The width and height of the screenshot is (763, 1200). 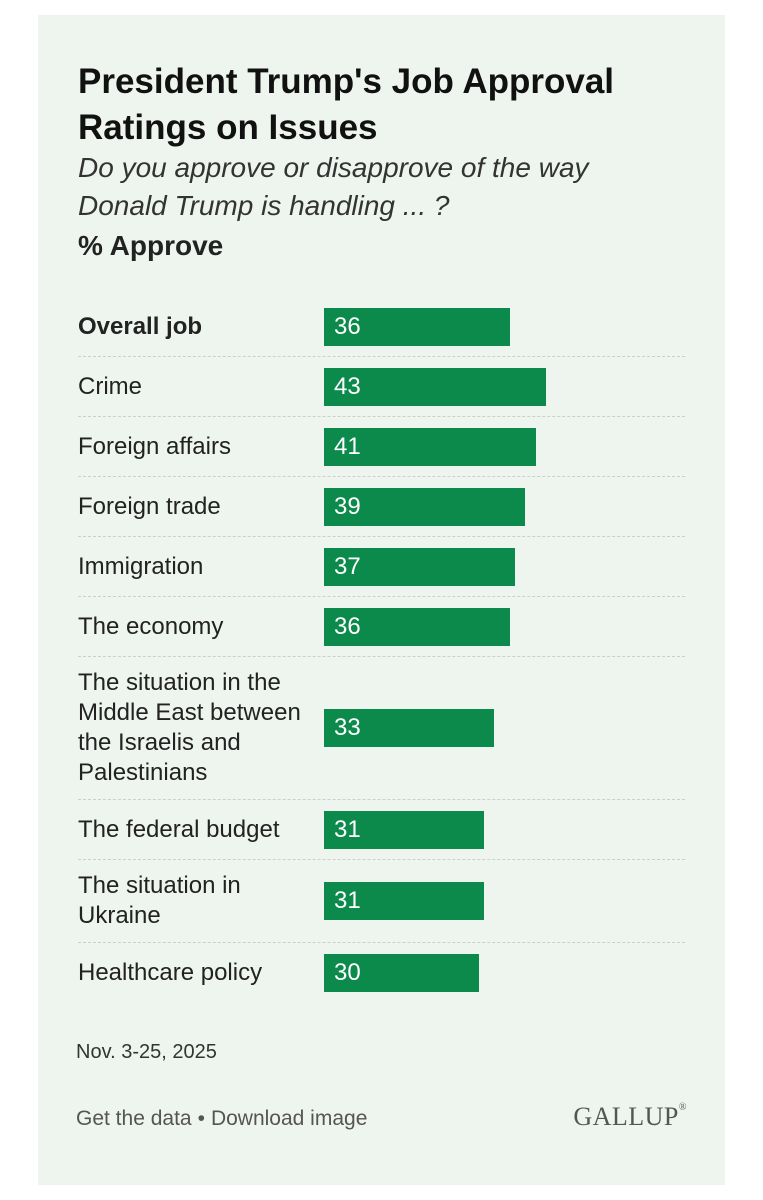 What do you see at coordinates (401, 972) in the screenshot?
I see `bar: 30` at bounding box center [401, 972].